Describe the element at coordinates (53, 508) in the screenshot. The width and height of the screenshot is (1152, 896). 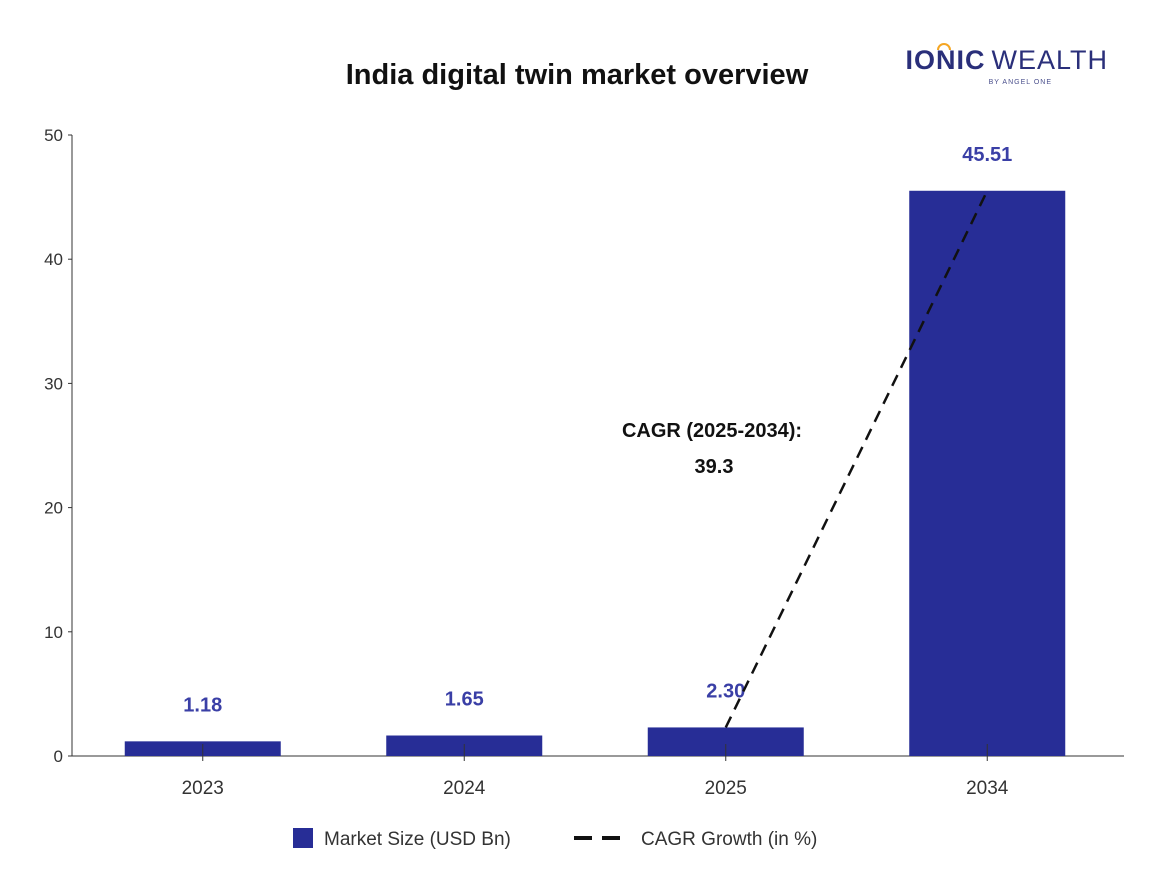
I see `y-tick-label: 20` at that location.